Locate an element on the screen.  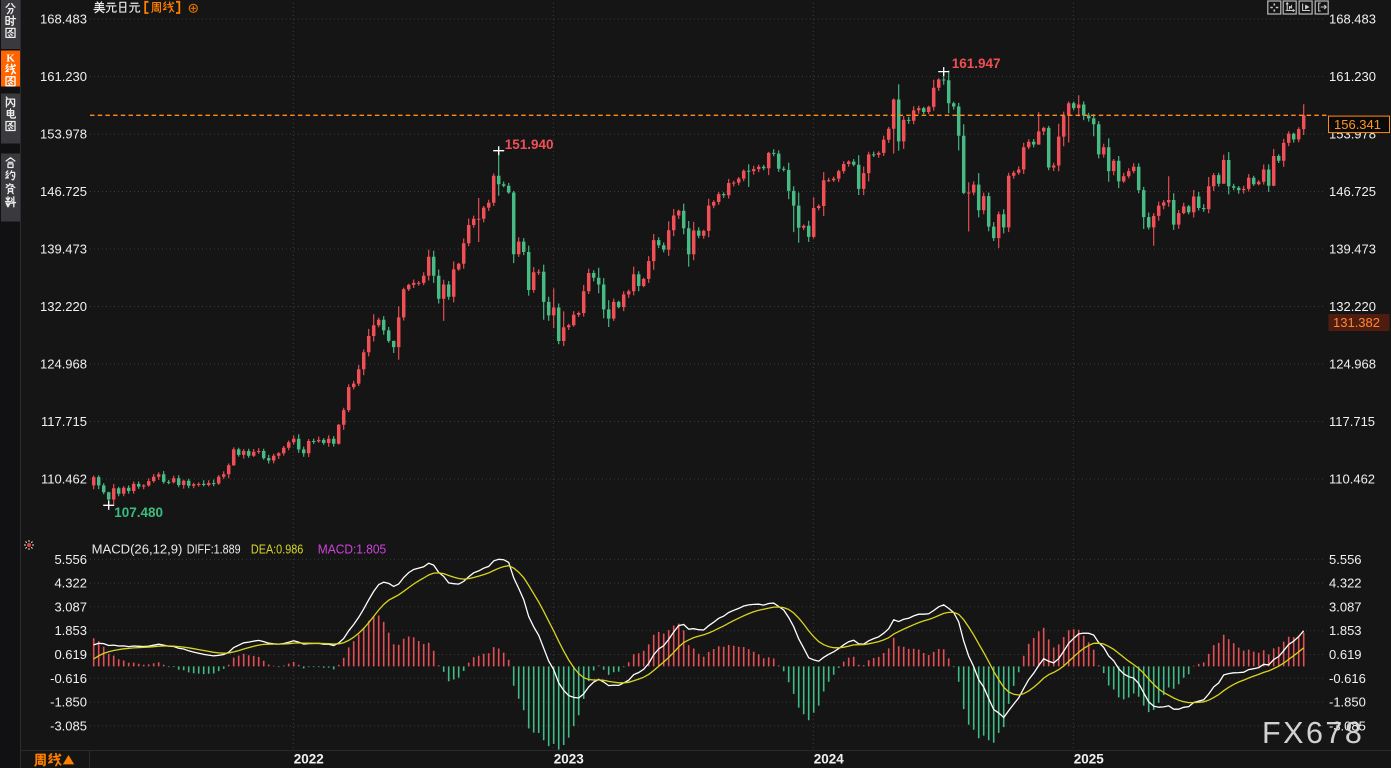
svg-text: 107.480 is located at coordinates (138, 512).